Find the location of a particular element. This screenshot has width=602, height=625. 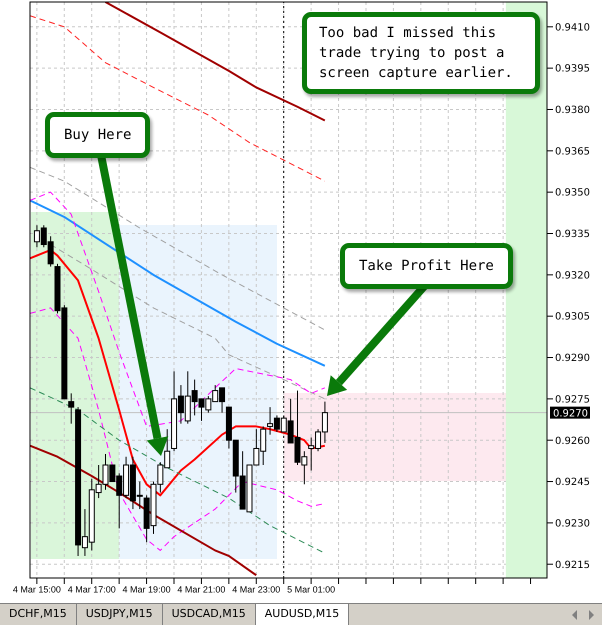

y-tick-label: 0.9395 is located at coordinates (572, 69).